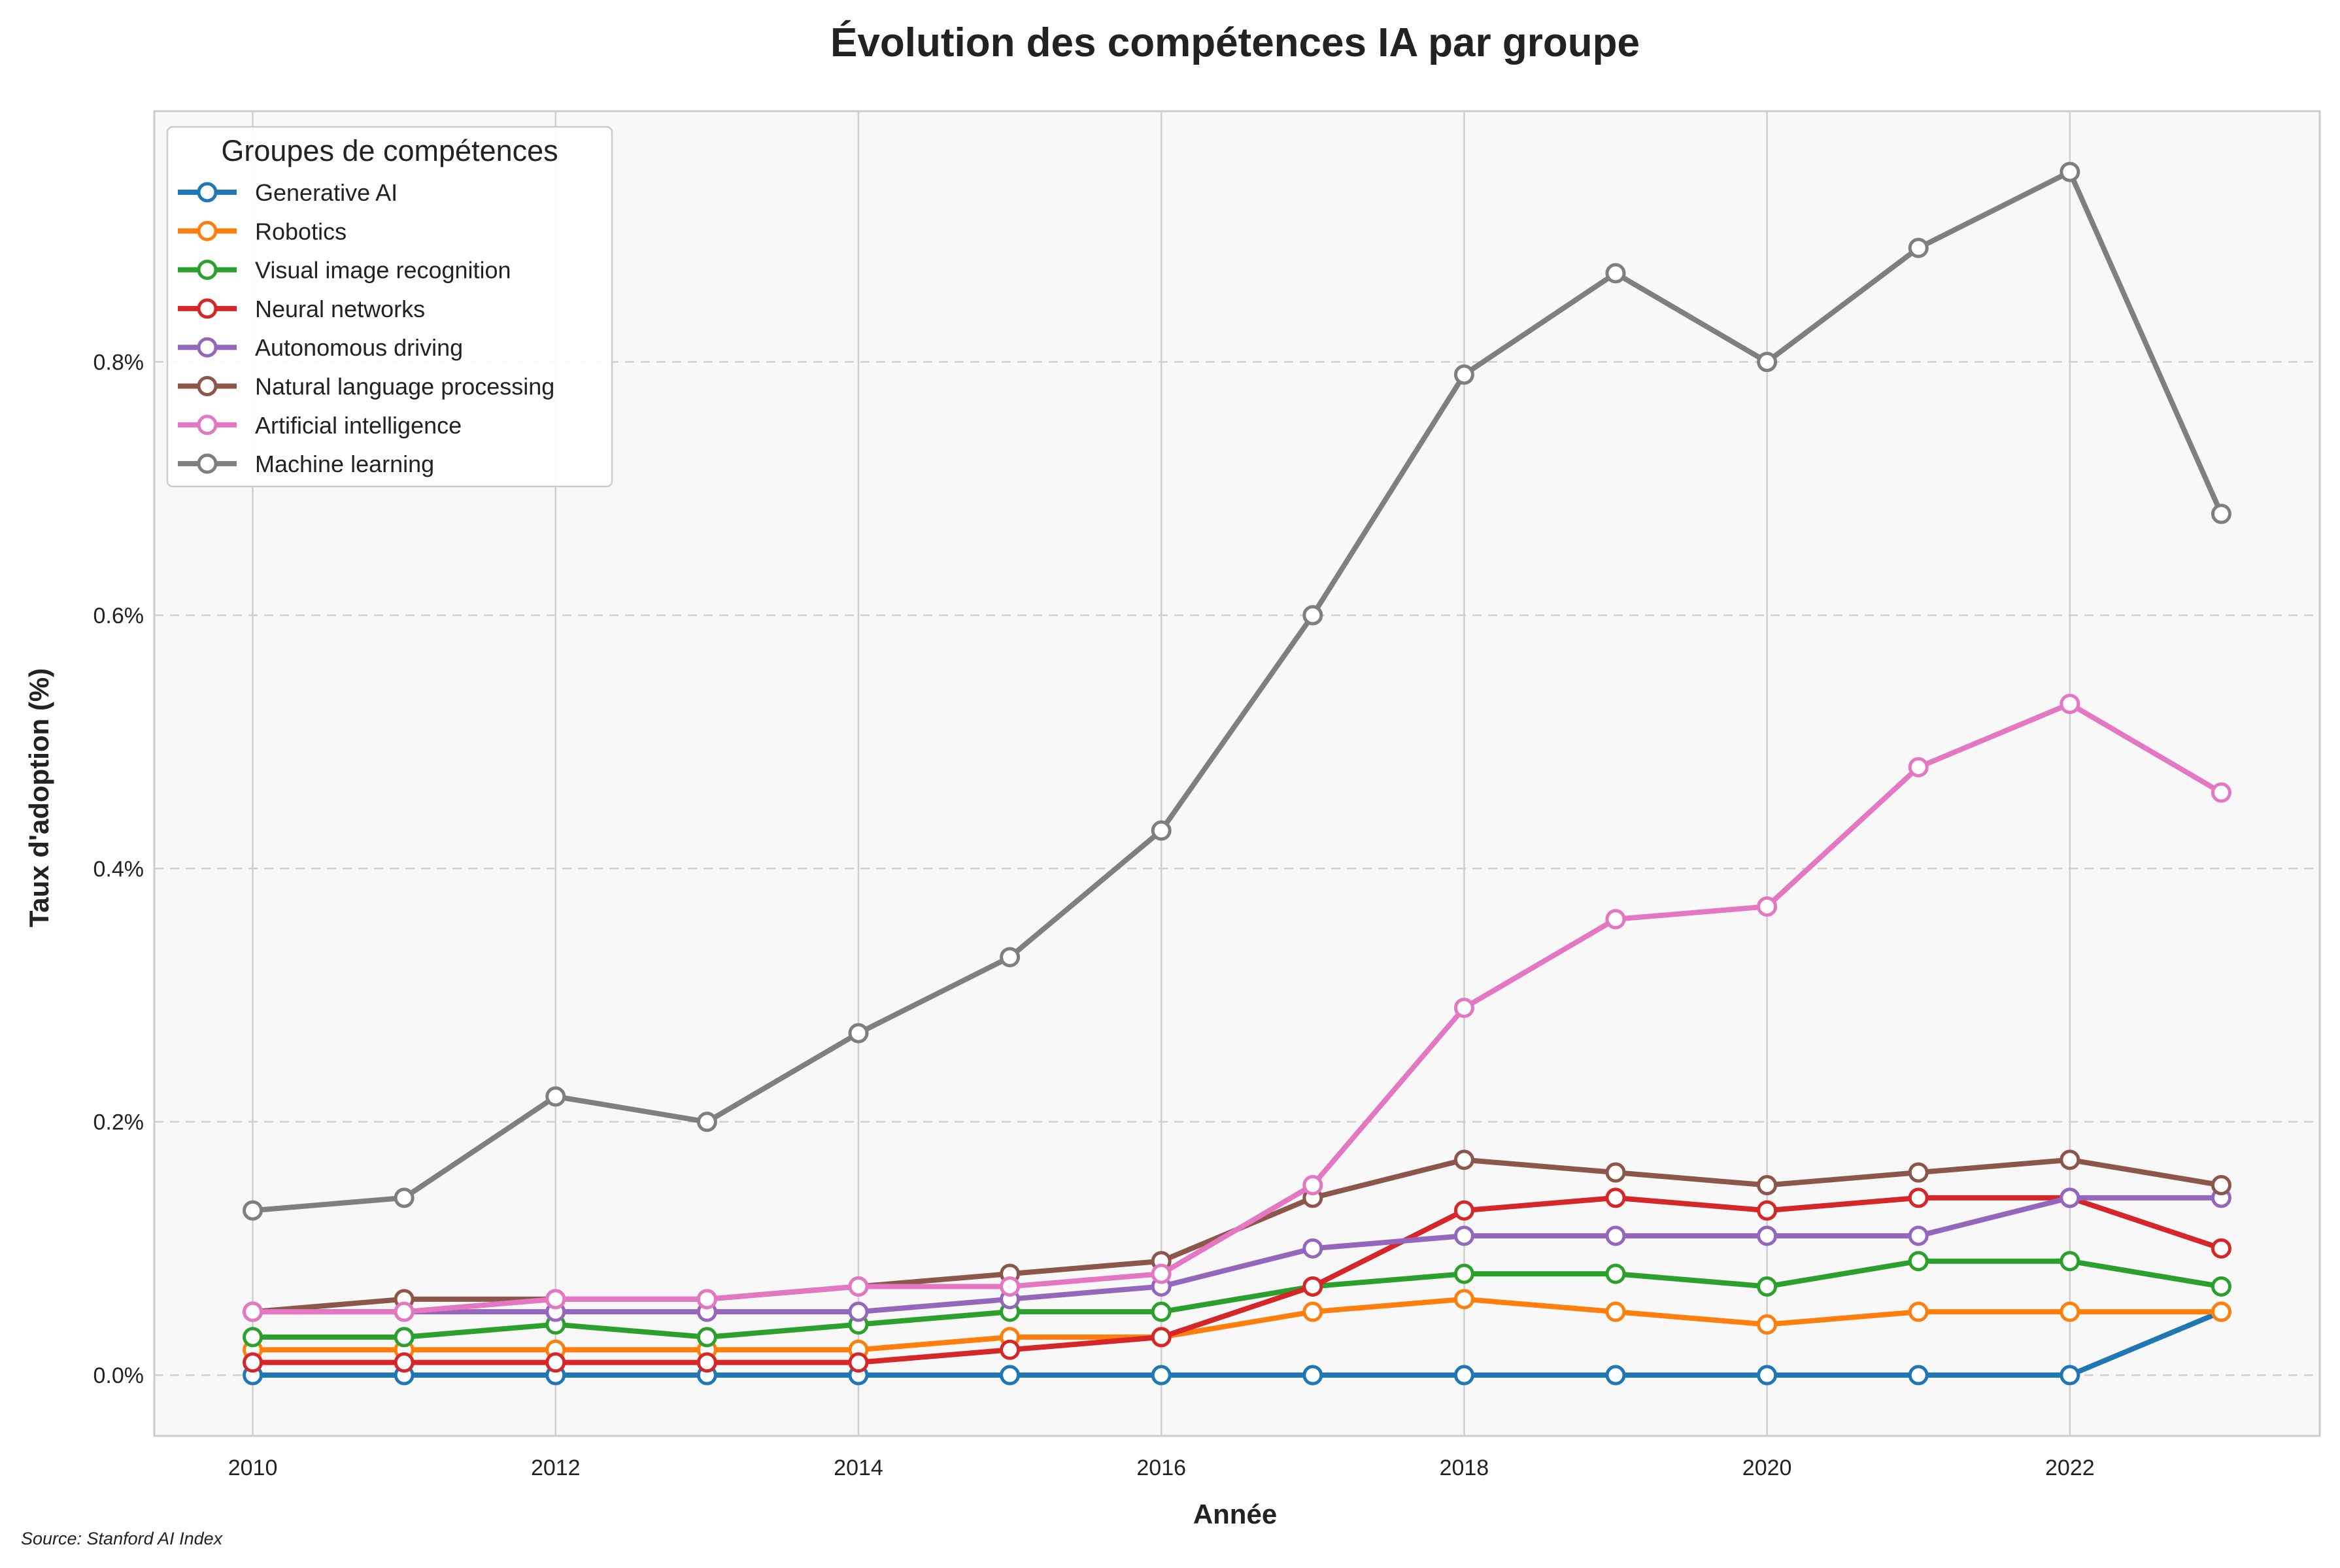  Describe the element at coordinates (1235, 1514) in the screenshot. I see `x-axis-label: Année` at that location.